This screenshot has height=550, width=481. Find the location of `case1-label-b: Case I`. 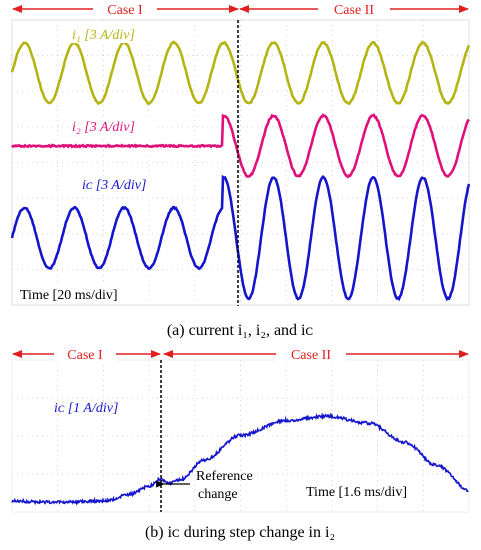

case1-label-b: Case I is located at coordinates (85, 355).